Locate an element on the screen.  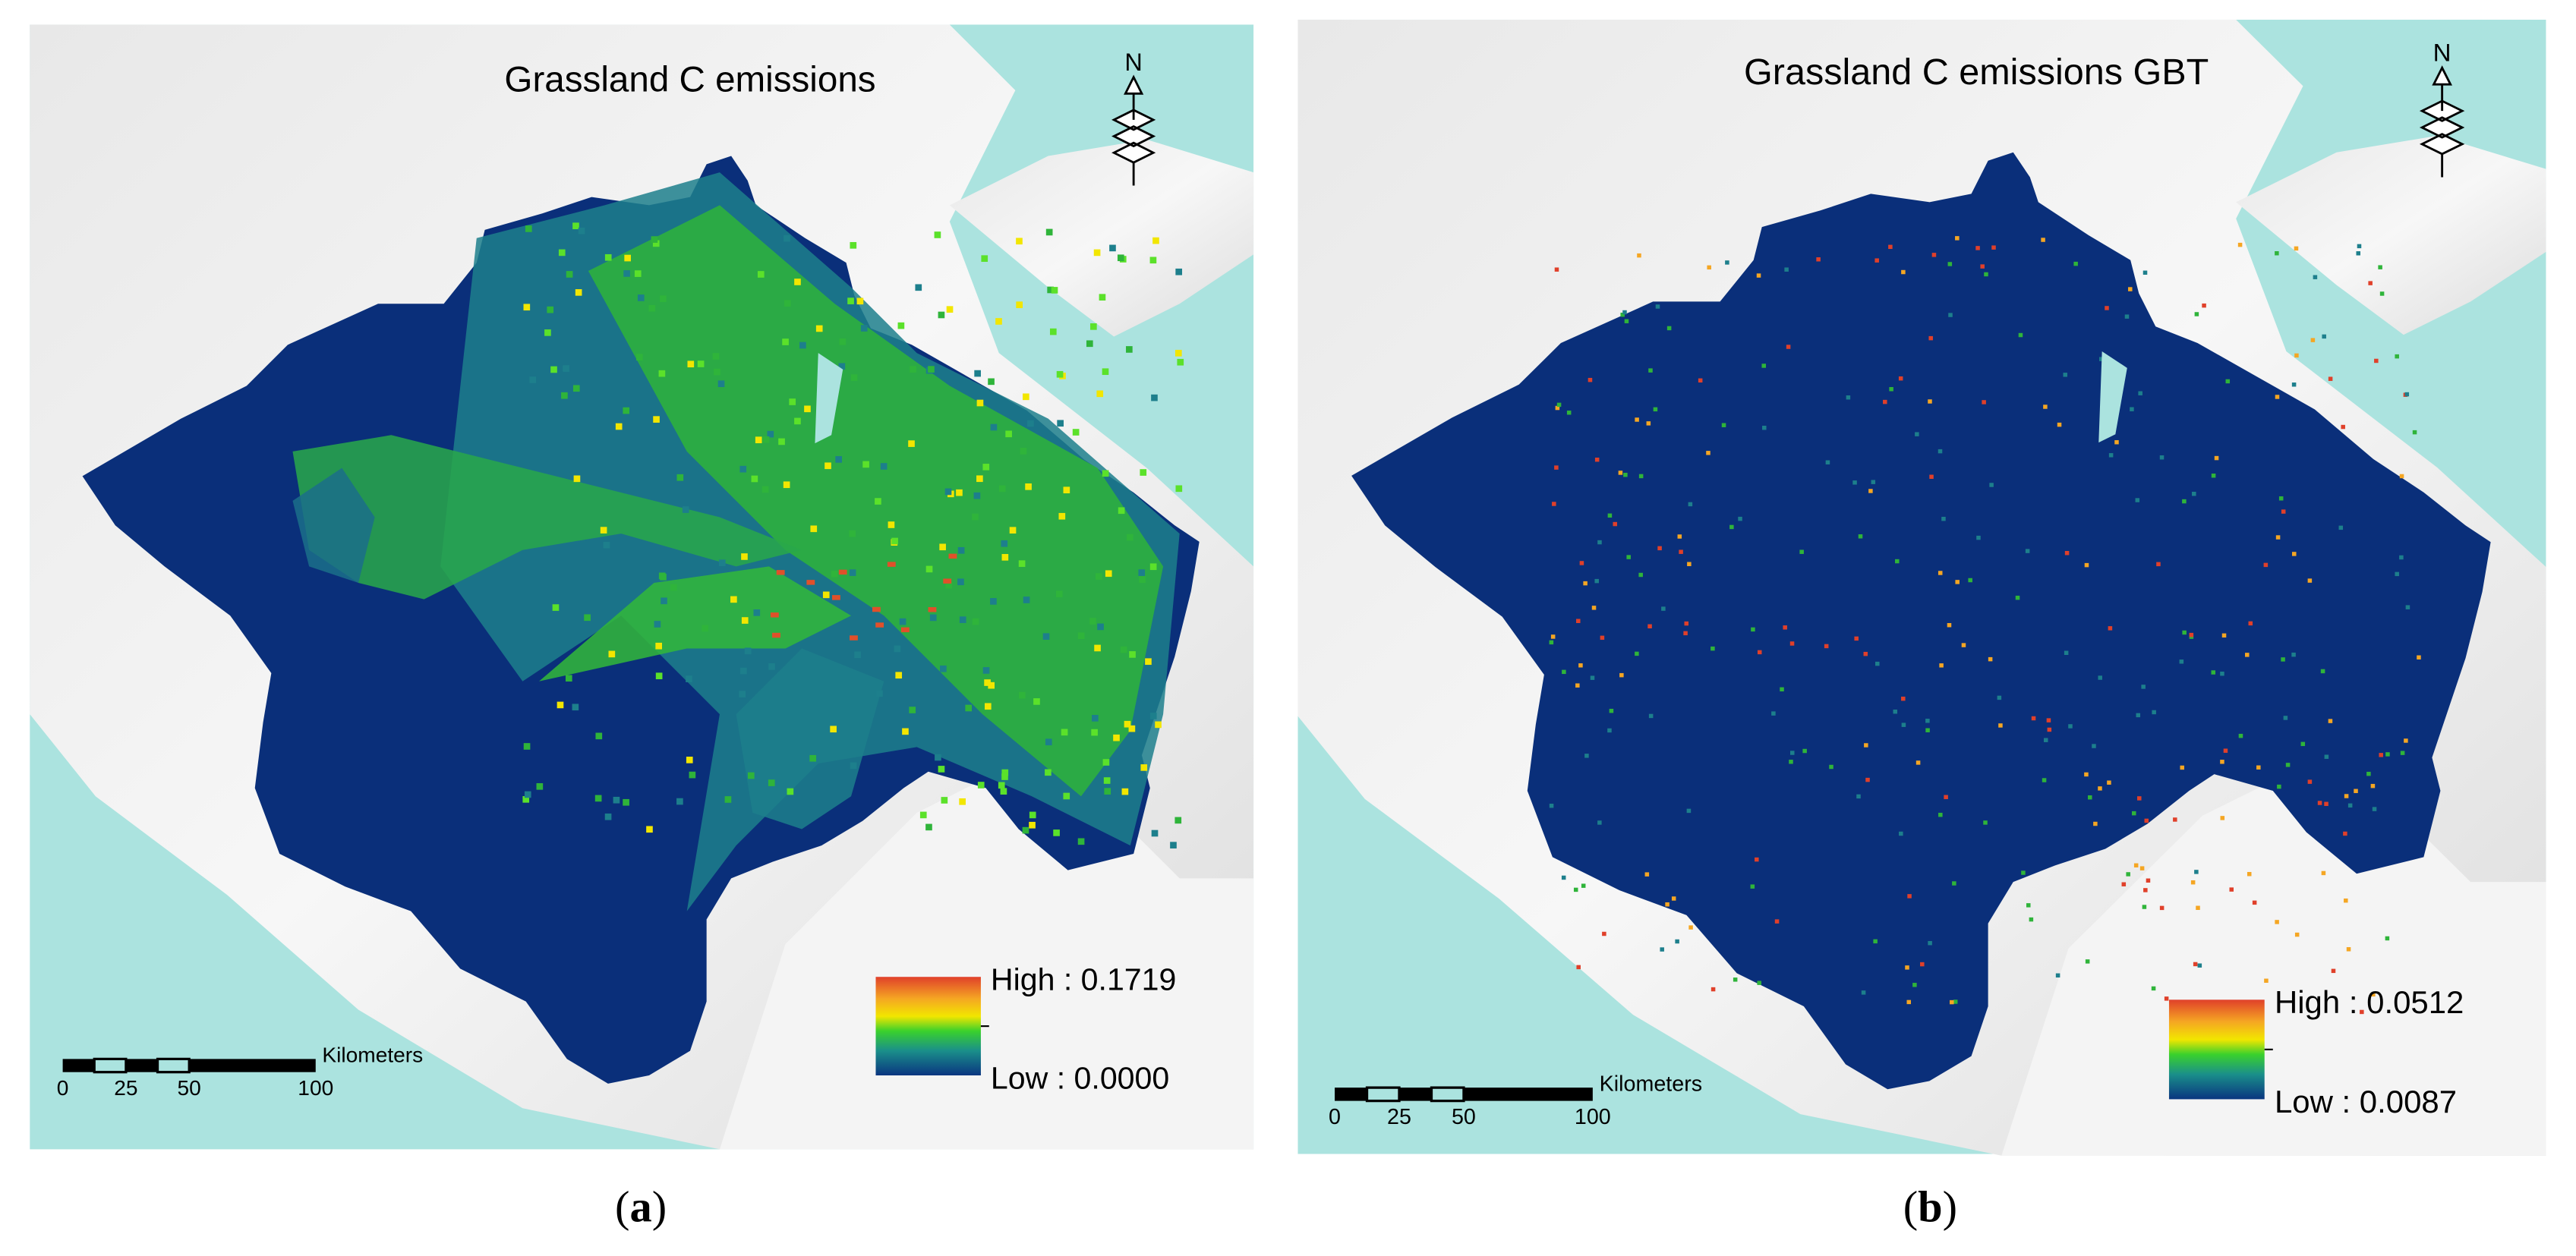
land-east is located at coordinates (1101, 238).